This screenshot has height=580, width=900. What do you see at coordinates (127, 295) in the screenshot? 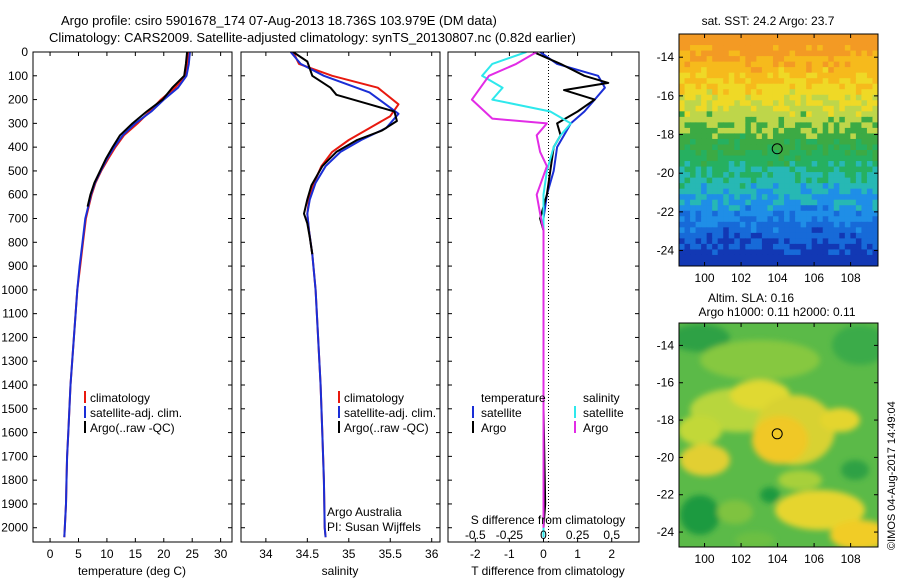
I see `temperature-lines` at bounding box center [127, 295].